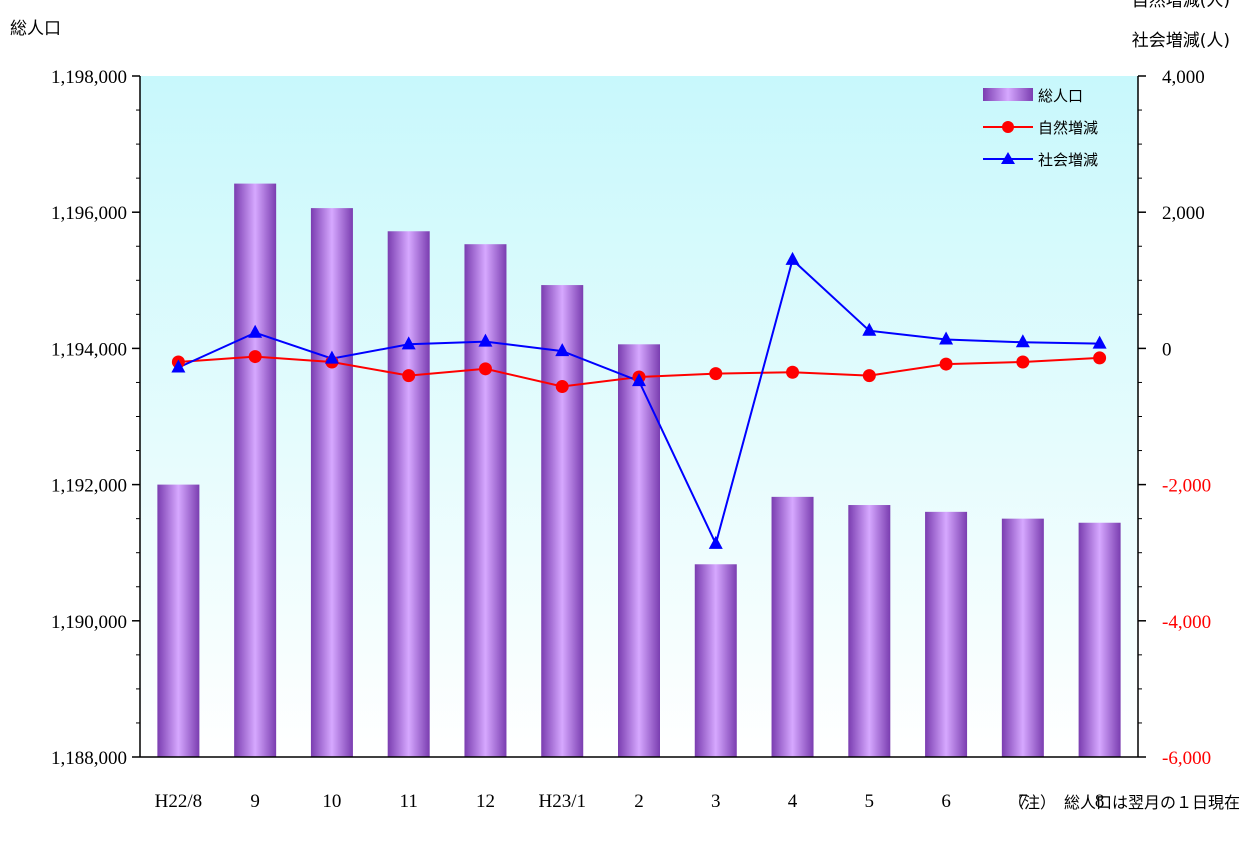 Image resolution: width=1243 pixels, height=846 pixels. I want to click on legend-label-social: 社会増減, so click(1068, 160).